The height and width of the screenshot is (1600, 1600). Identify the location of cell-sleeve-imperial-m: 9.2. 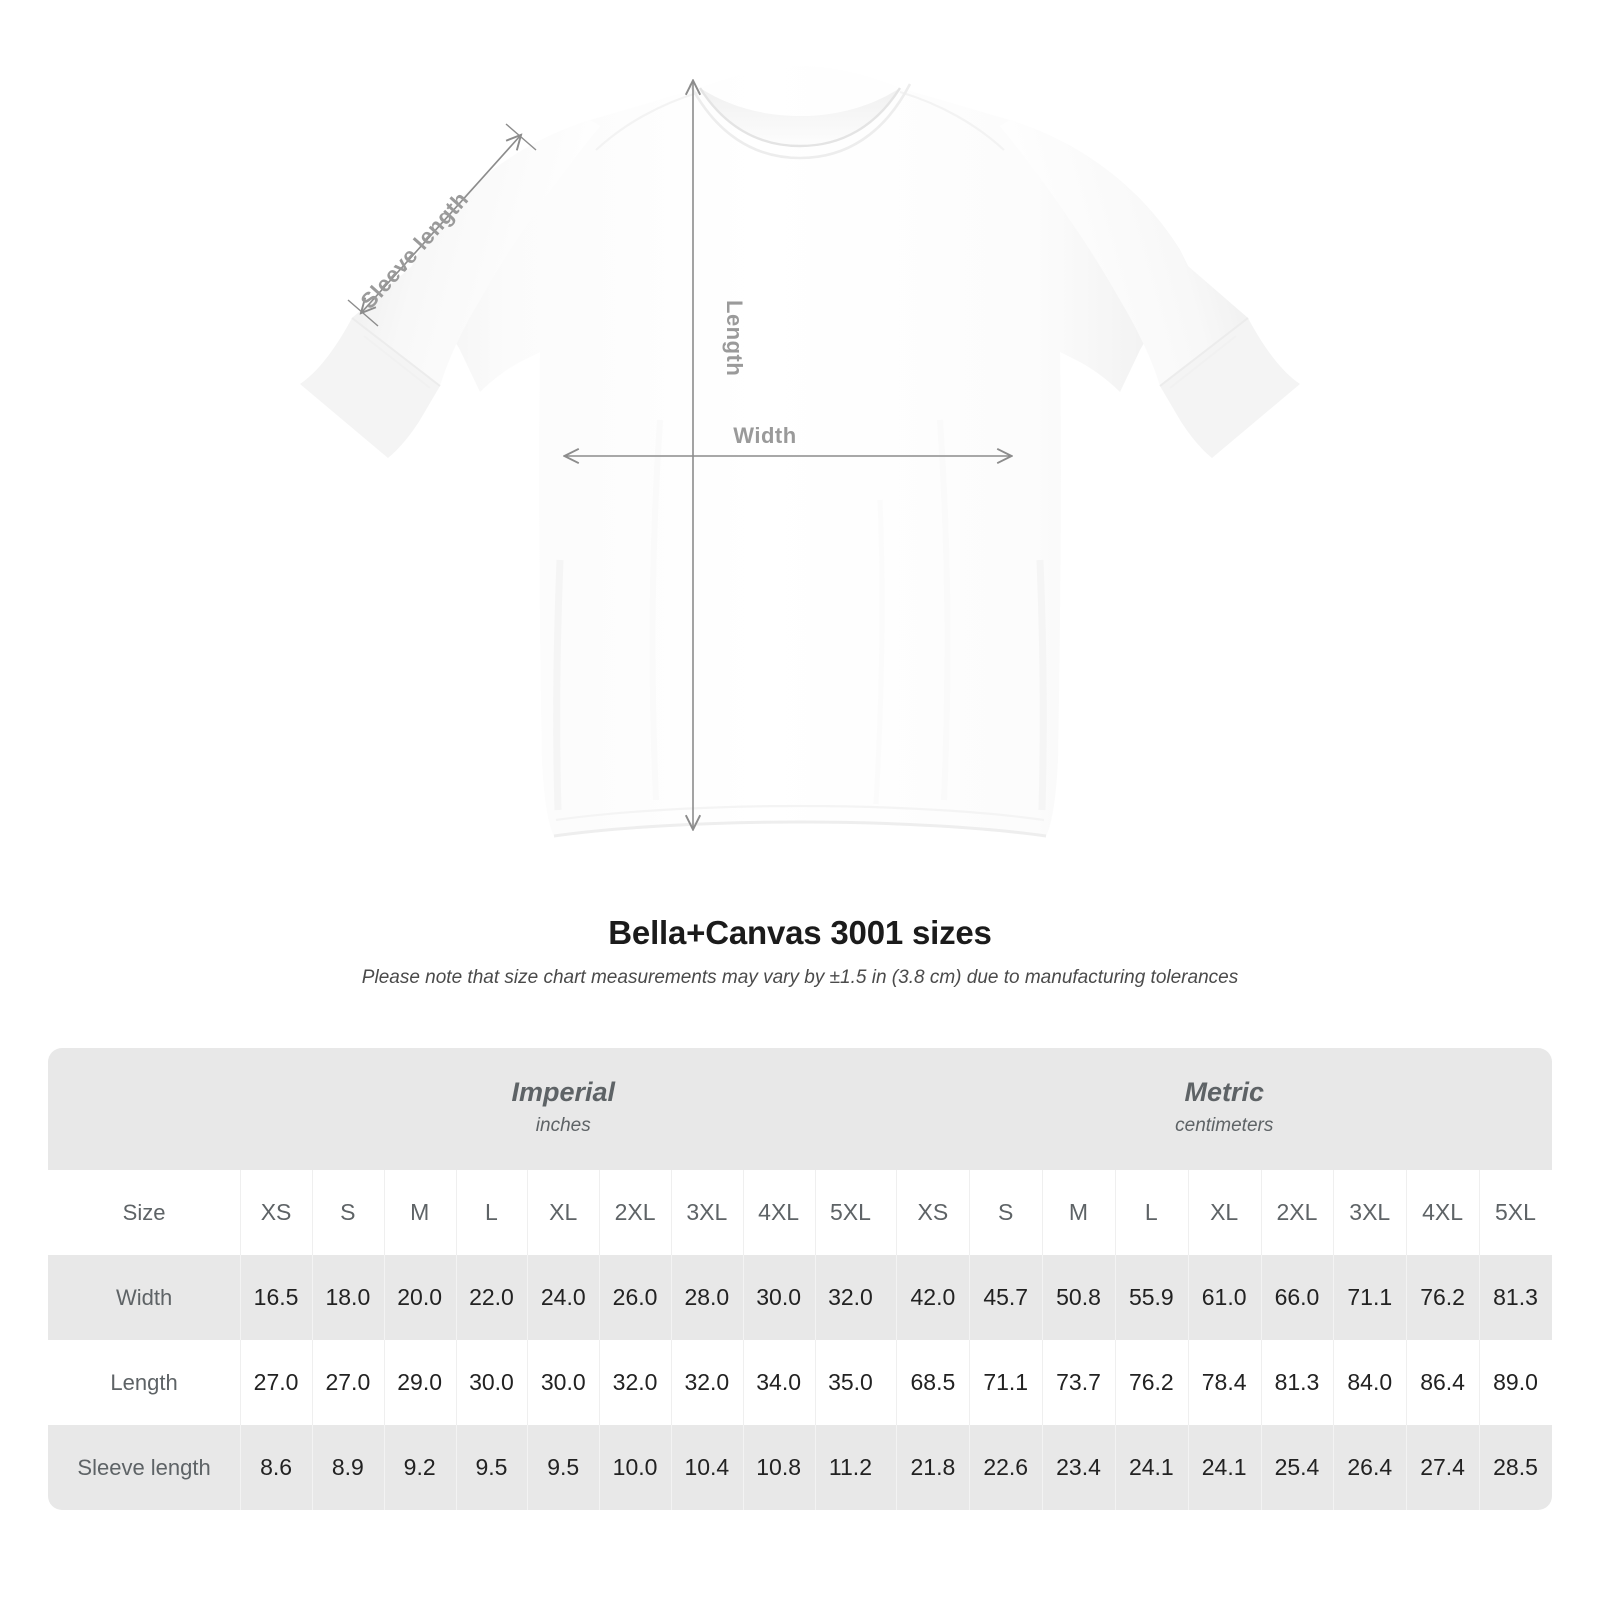
(419, 1467).